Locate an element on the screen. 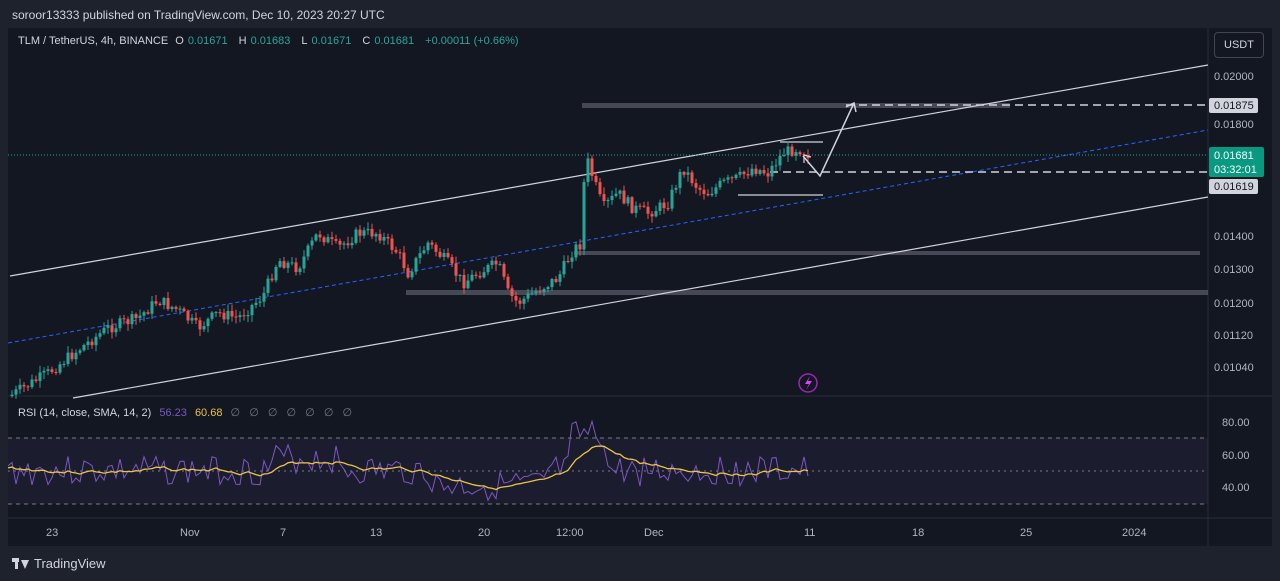 This screenshot has height=581, width=1280. price-tick: 0.01800 is located at coordinates (1234, 125).